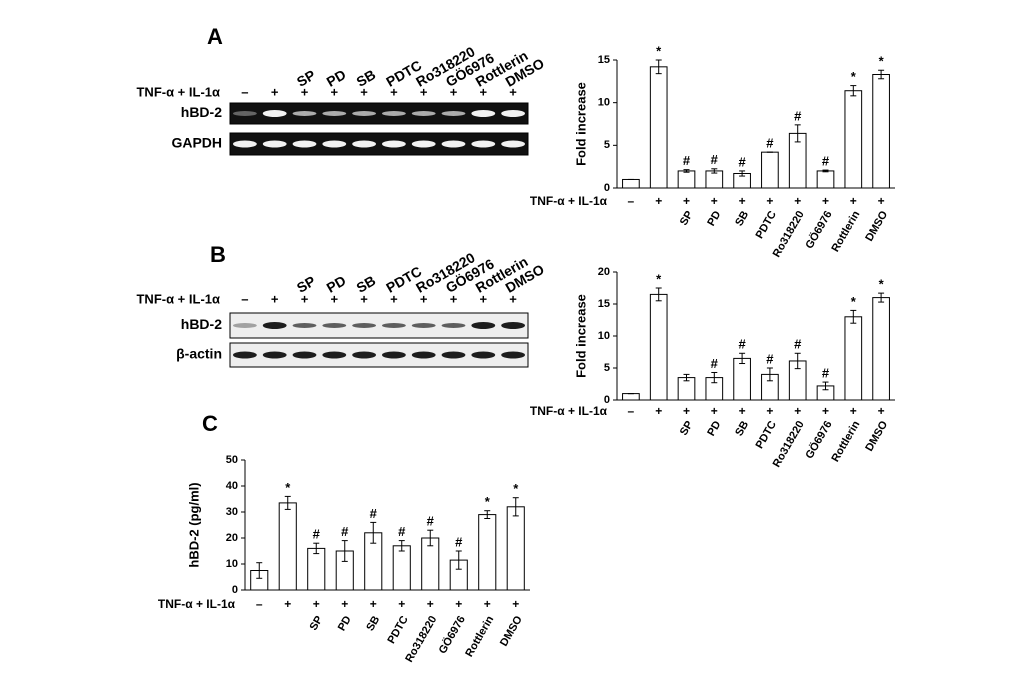  What do you see at coordinates (607, 368) in the screenshot?
I see `y-tick-label: 5` at bounding box center [607, 368].